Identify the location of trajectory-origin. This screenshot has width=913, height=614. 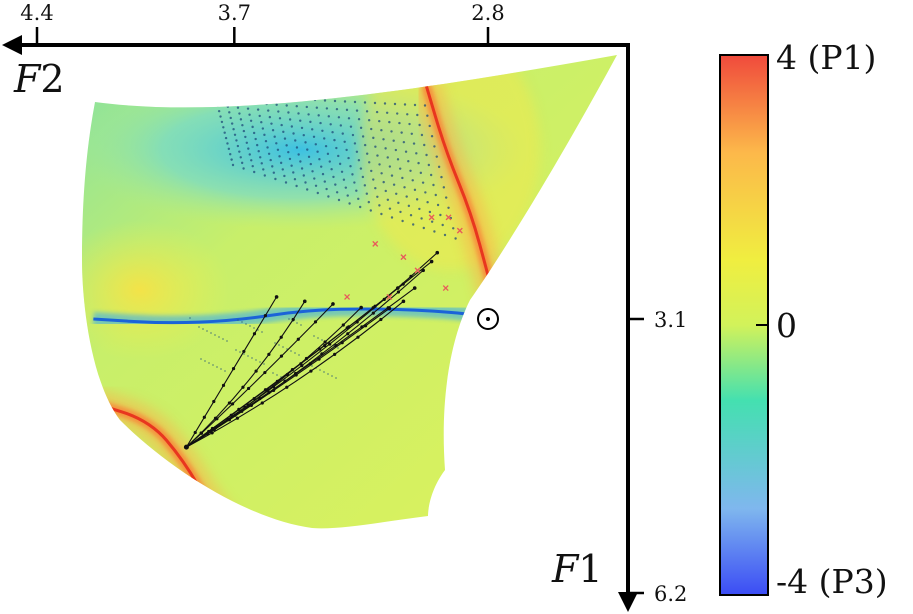
(186, 447).